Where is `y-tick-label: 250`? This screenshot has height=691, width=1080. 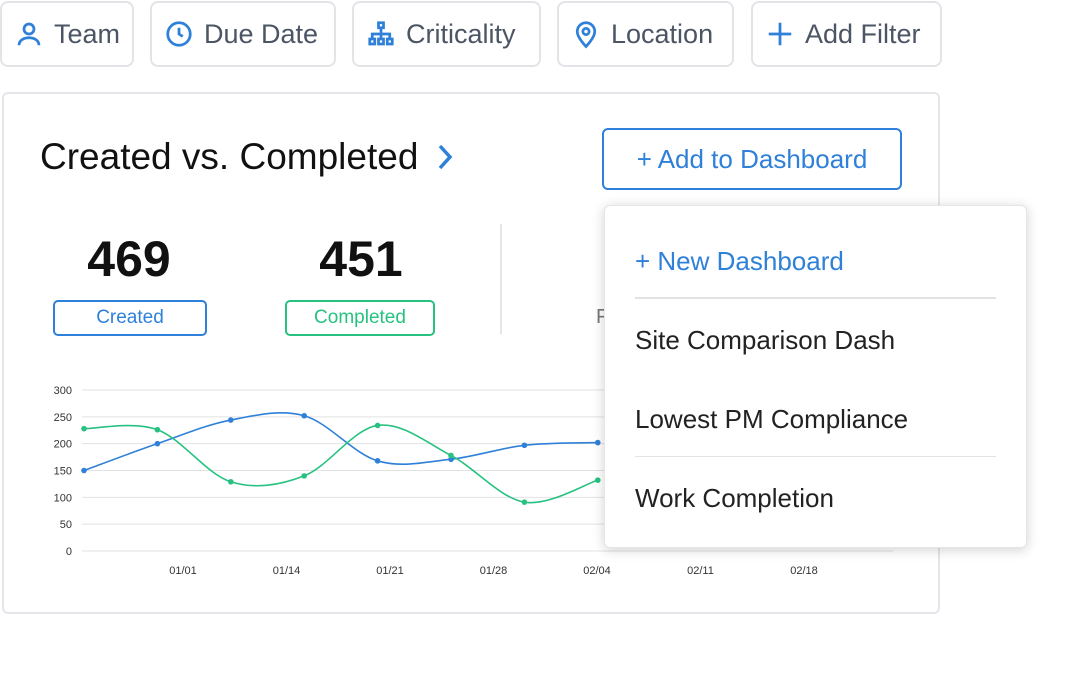 y-tick-label: 250 is located at coordinates (63, 418).